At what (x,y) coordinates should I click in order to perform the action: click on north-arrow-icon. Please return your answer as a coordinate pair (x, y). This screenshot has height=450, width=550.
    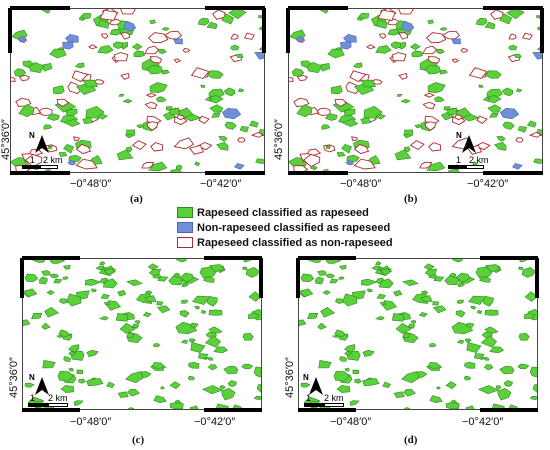
    Looking at the image, I should click on (469, 144).